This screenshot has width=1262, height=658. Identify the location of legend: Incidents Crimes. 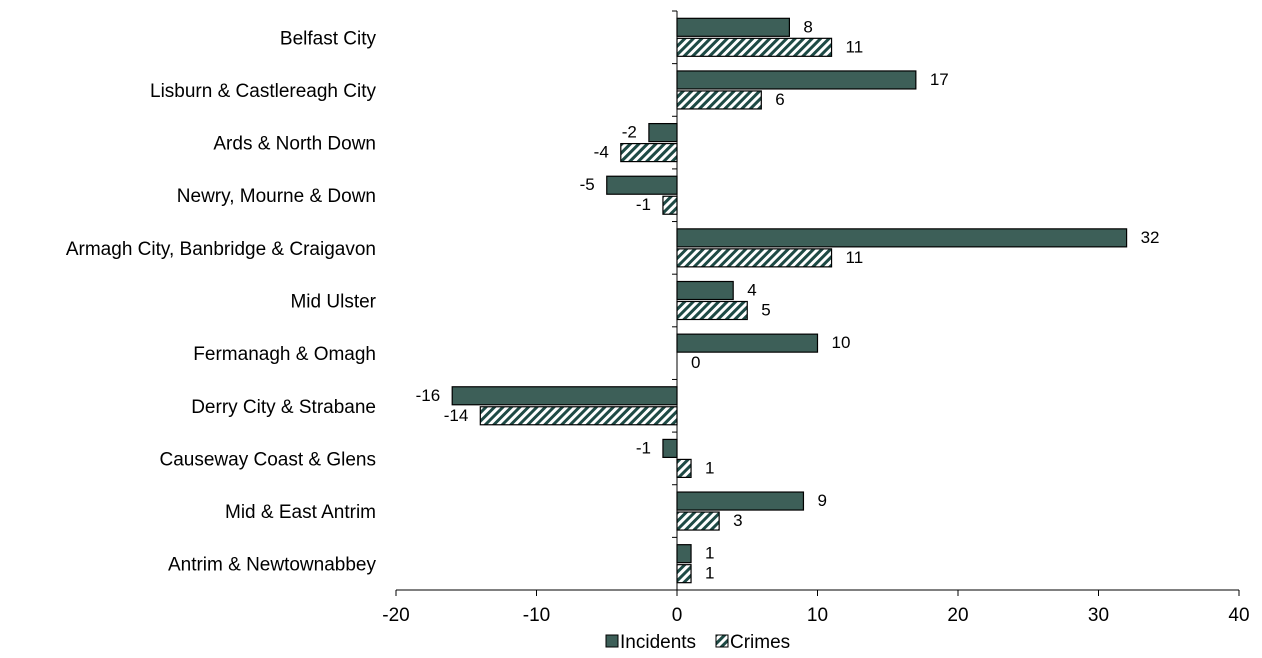
(697, 642).